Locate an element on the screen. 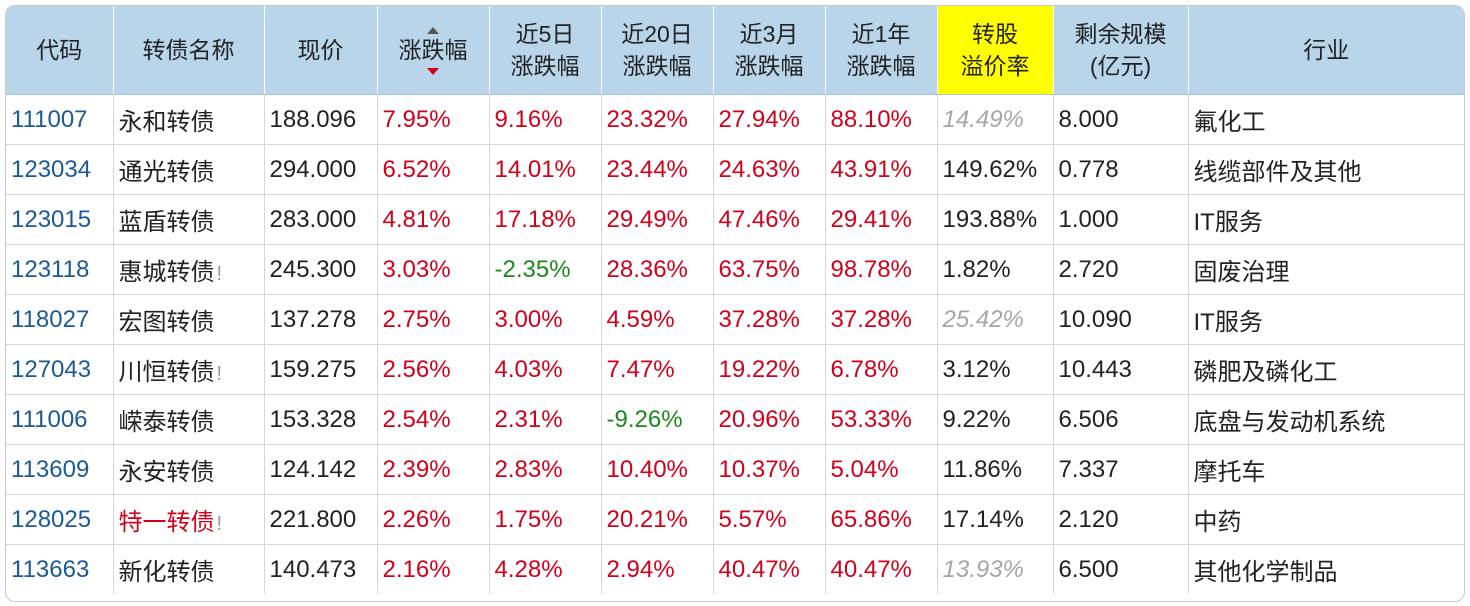 The height and width of the screenshot is (606, 1470). change-20d: 23.44% is located at coordinates (657, 169).